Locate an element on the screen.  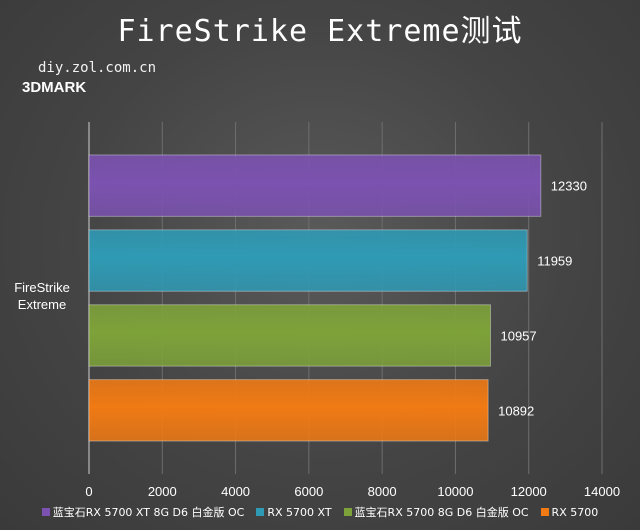
legend-item: RX 5700 XT is located at coordinates (294, 512).